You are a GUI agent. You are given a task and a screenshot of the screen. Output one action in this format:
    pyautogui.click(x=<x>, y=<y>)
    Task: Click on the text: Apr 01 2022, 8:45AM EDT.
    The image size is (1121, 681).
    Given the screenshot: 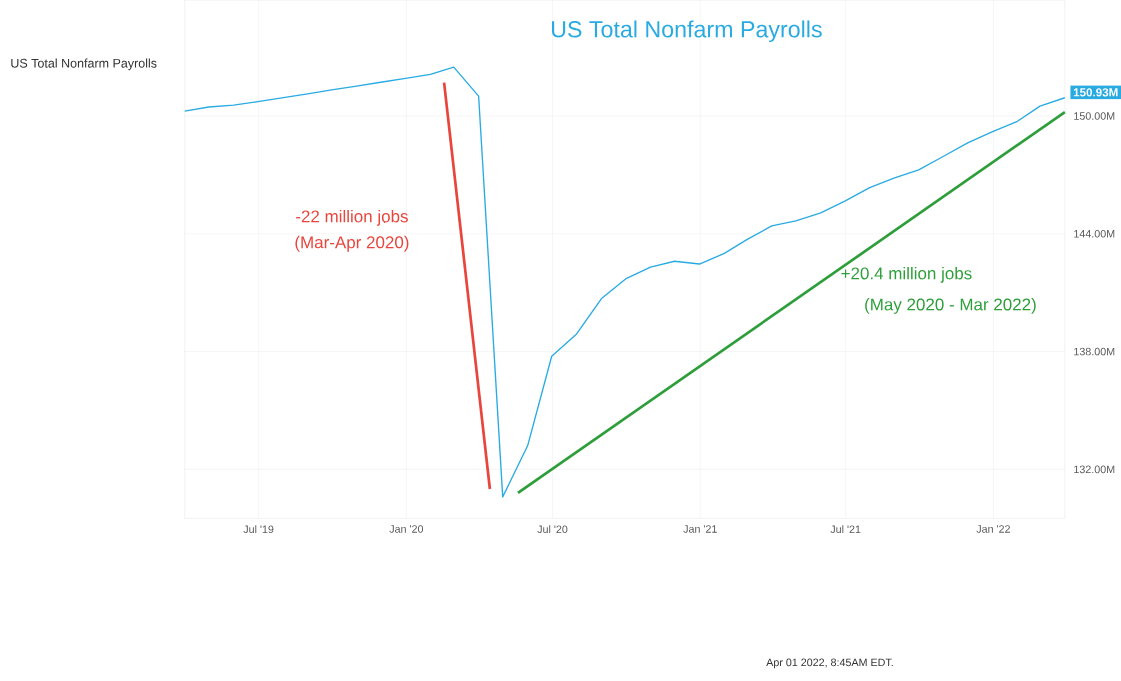 What is the action you would take?
    pyautogui.click(x=829, y=663)
    